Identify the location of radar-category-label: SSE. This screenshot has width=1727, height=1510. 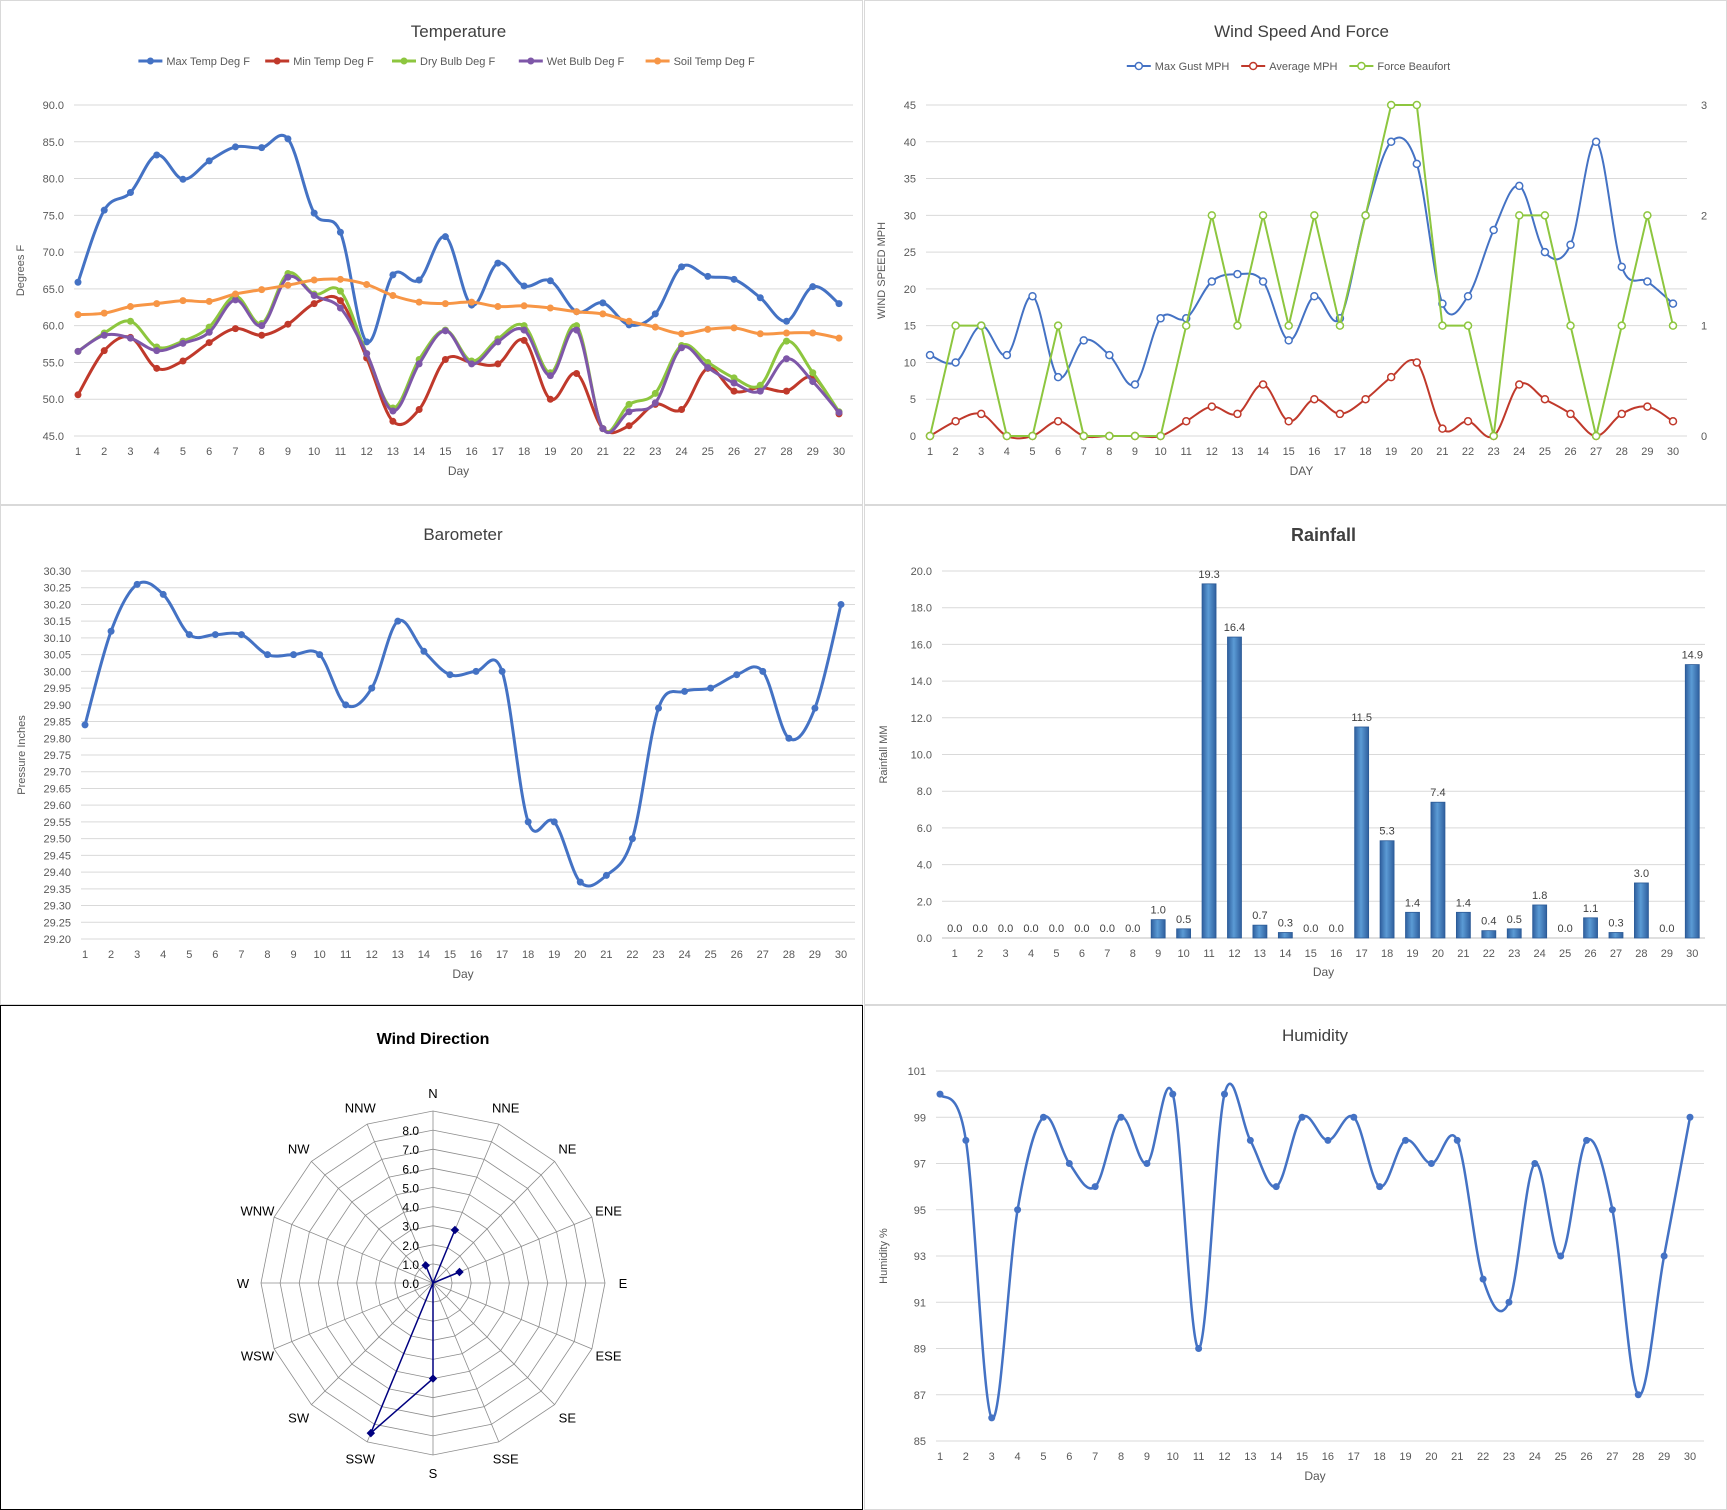
(506, 1459).